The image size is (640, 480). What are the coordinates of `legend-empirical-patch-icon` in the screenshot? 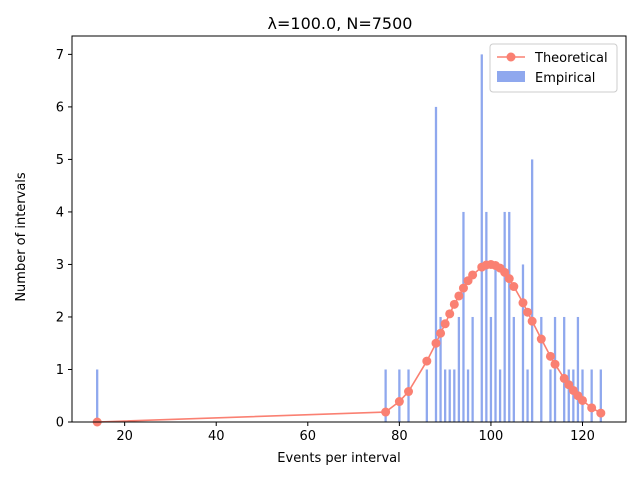 It's located at (511, 76).